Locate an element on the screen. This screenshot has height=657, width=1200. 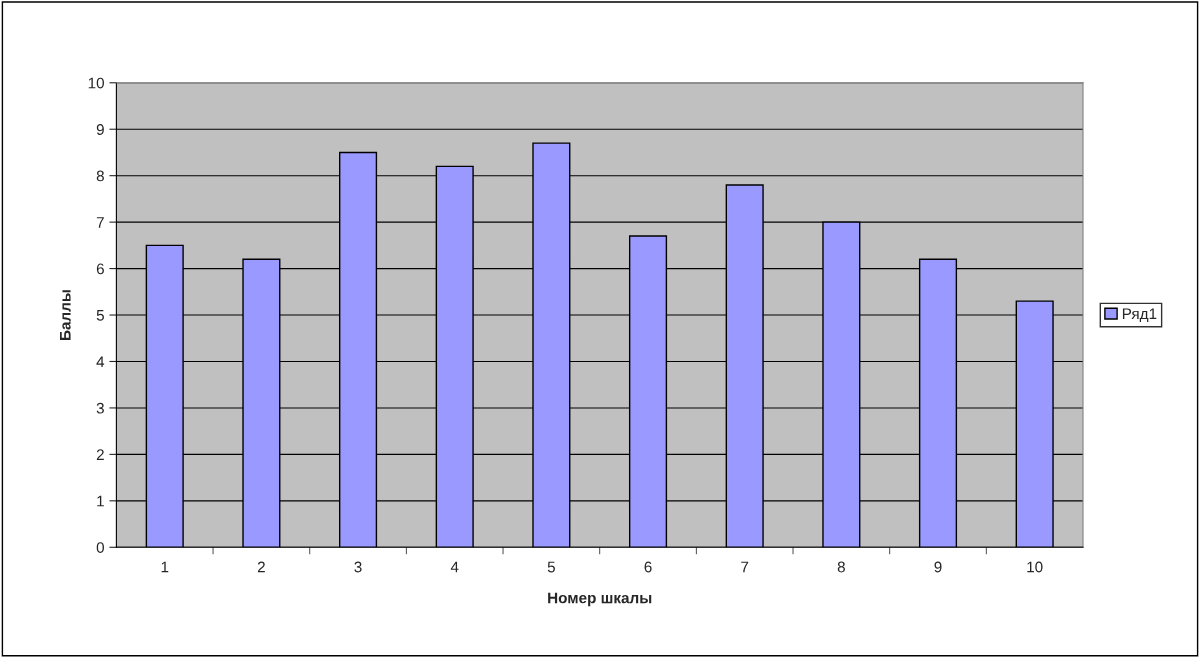
x-tick-label: 7 is located at coordinates (745, 567).